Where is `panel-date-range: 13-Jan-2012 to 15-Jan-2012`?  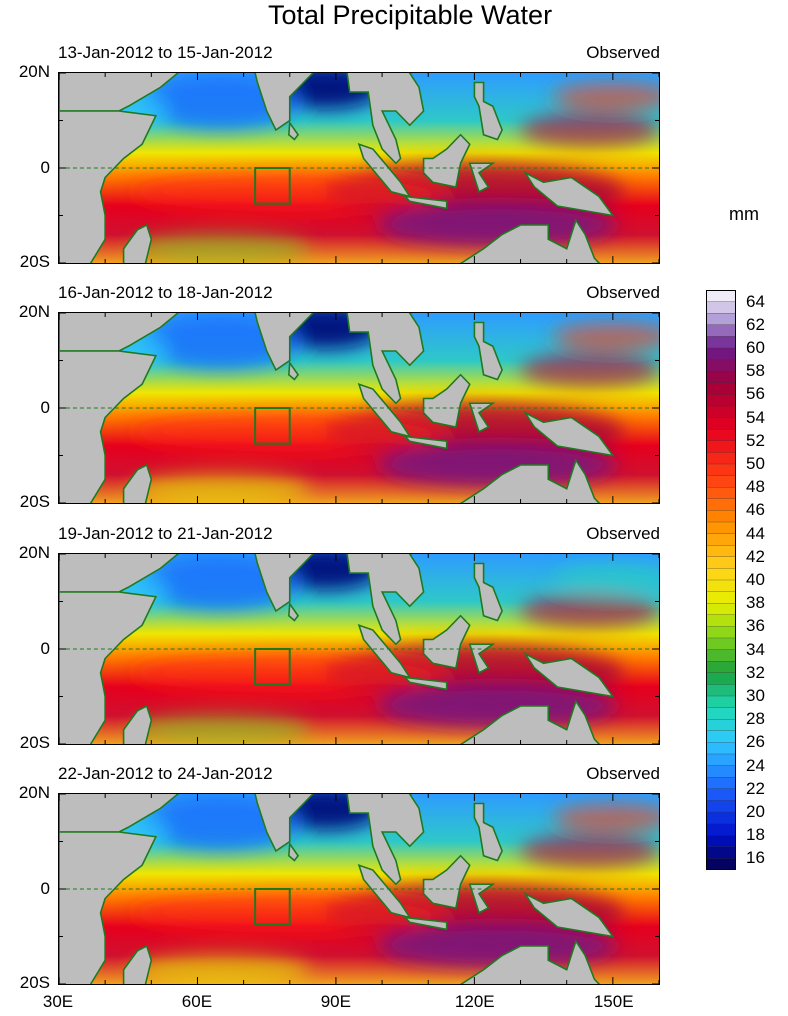 panel-date-range: 13-Jan-2012 to 15-Jan-2012 is located at coordinates (165, 52).